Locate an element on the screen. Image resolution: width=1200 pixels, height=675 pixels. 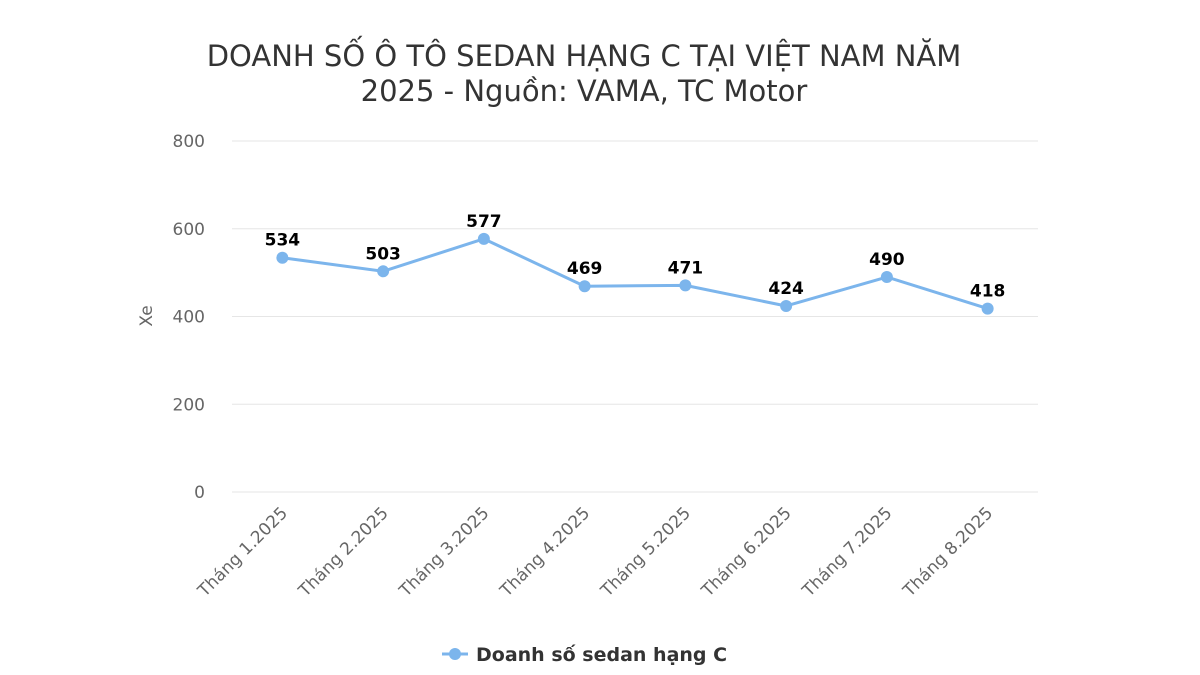
y-axis-label: Xe is located at coordinates (147, 315).